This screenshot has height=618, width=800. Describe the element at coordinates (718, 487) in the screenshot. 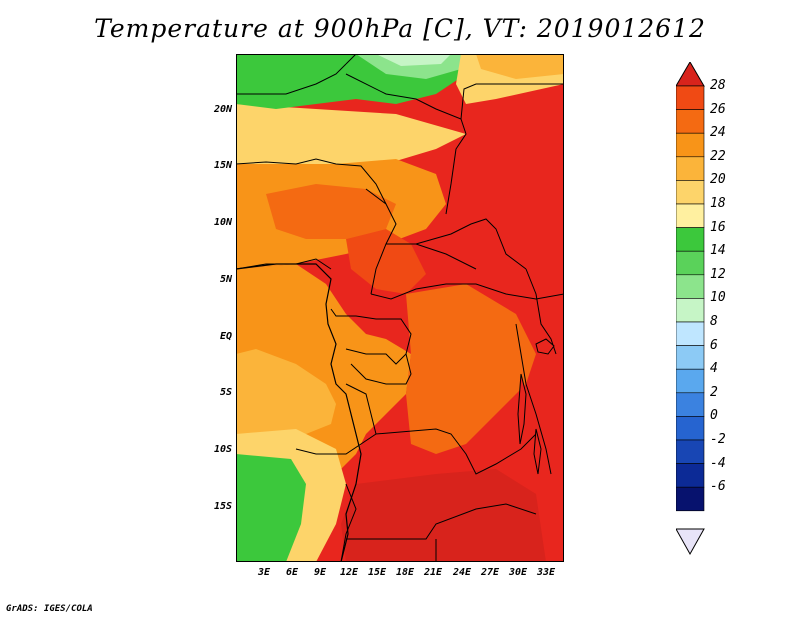

I see `colorbar-label: -6` at that location.